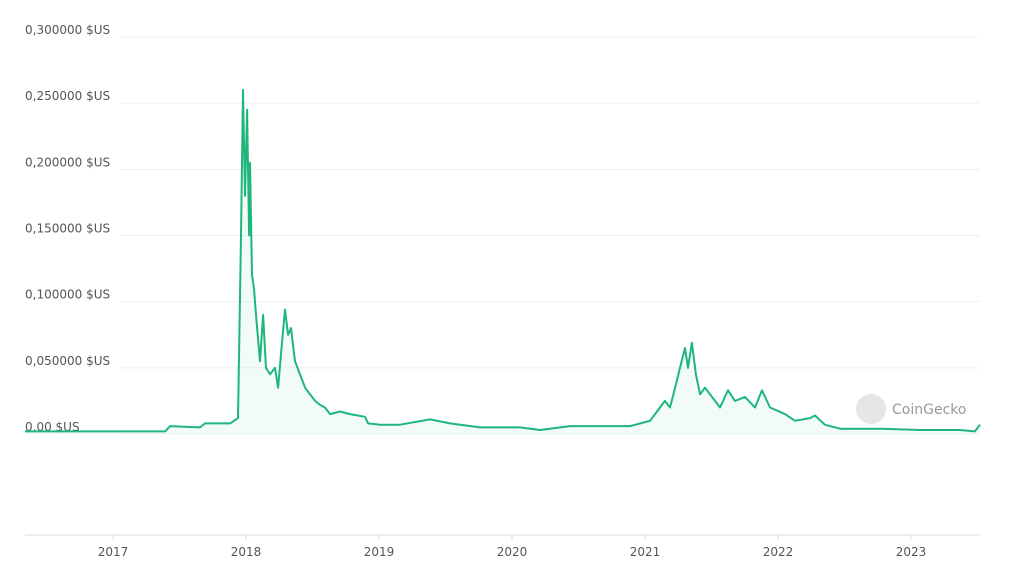 The height and width of the screenshot is (579, 1024). Describe the element at coordinates (379, 552) in the screenshot. I see `x-tick-label: 2019` at that location.